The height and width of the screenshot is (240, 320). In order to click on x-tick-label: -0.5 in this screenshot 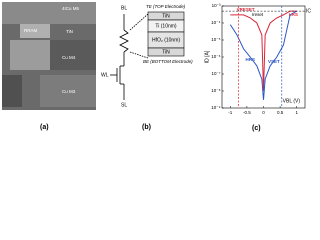, I will do `click(247, 112)`.